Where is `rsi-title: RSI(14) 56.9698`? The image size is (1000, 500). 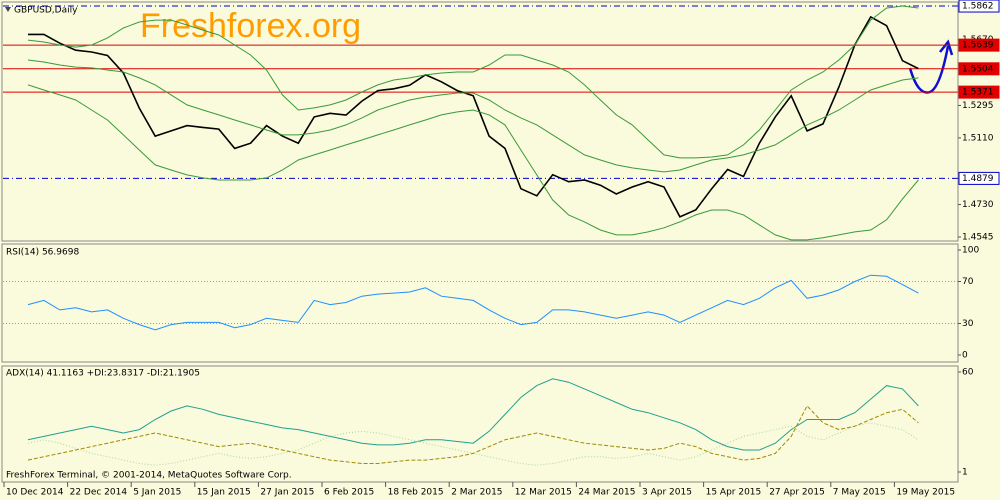
rsi-title: RSI(14) 56.9698 is located at coordinates (42, 253).